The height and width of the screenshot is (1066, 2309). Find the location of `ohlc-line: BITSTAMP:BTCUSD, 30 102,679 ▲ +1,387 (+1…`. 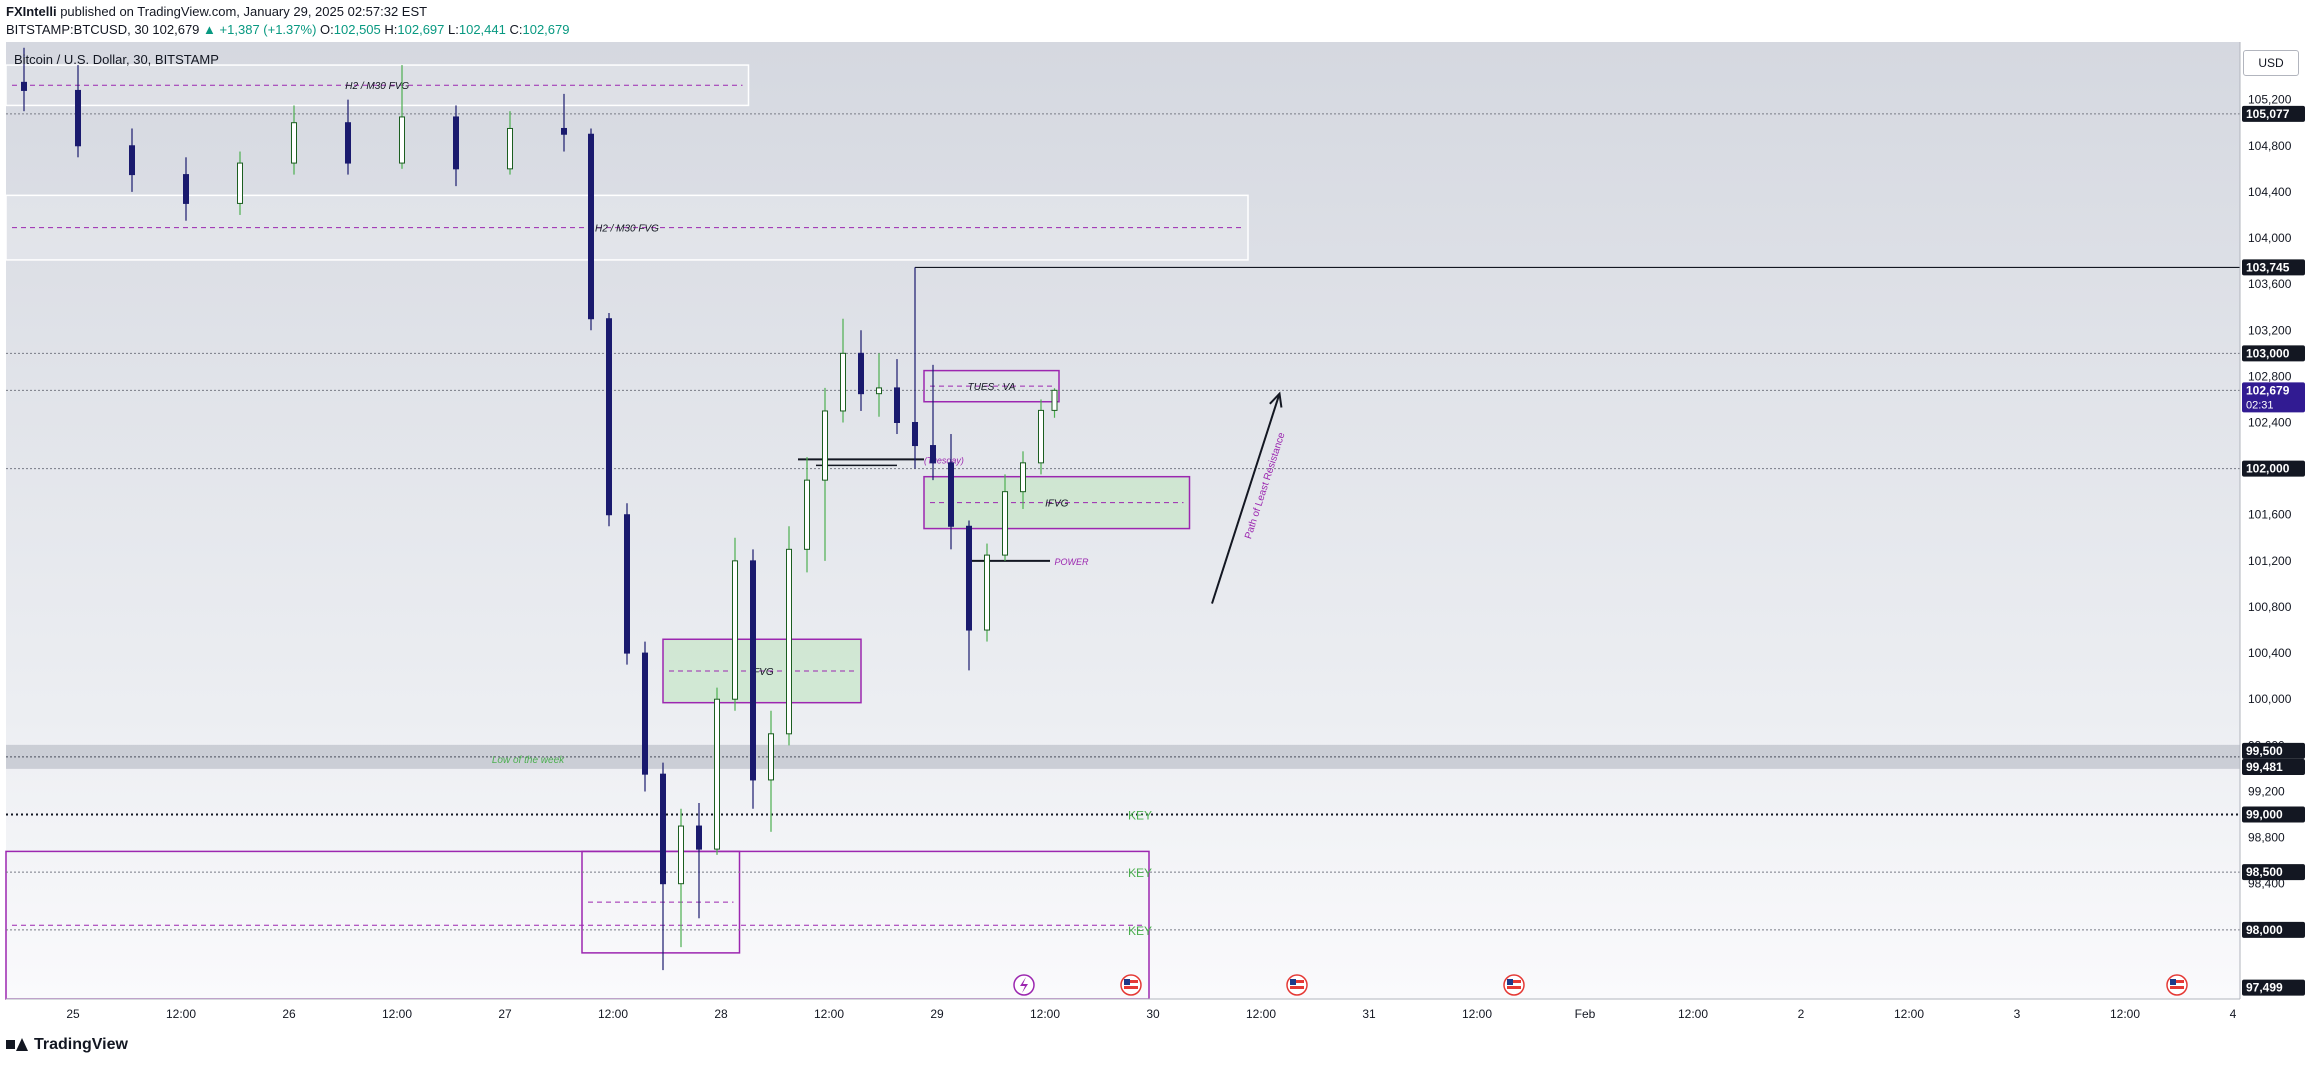

ohlc-line: BITSTAMP:BTCUSD, 30 102,679 ▲ +1,387 (+1… is located at coordinates (287, 29).